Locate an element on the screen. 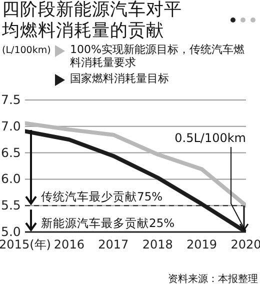  annotation: 0.5L/100km is located at coordinates (210, 138).